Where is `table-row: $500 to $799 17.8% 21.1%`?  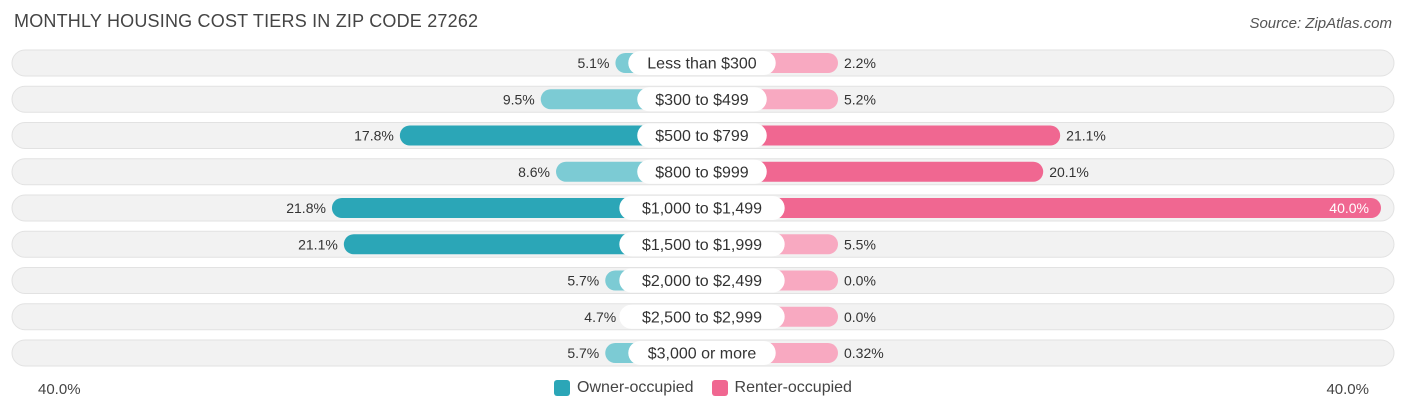
table-row: $500 to $799 17.8% 21.1% is located at coordinates (703, 135).